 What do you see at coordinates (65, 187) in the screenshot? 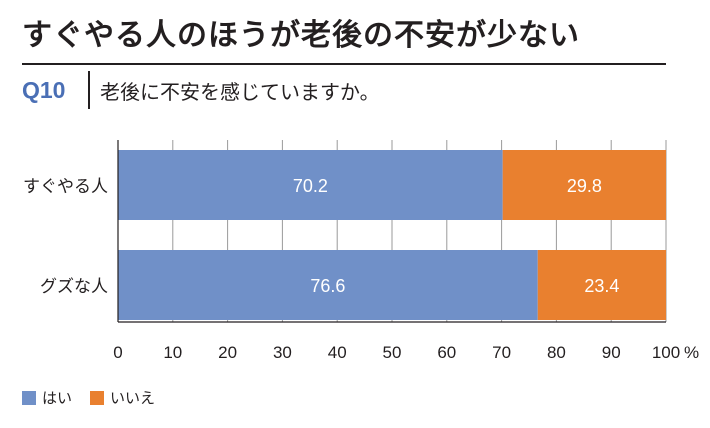
I see `category-label: すぐやる人` at bounding box center [65, 187].